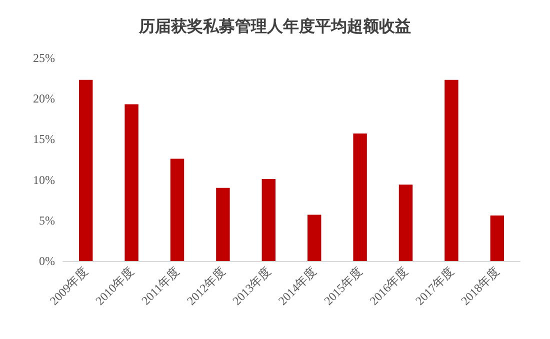 This screenshot has height=339, width=550. I want to click on y-tick-label: 10%, so click(44, 179).